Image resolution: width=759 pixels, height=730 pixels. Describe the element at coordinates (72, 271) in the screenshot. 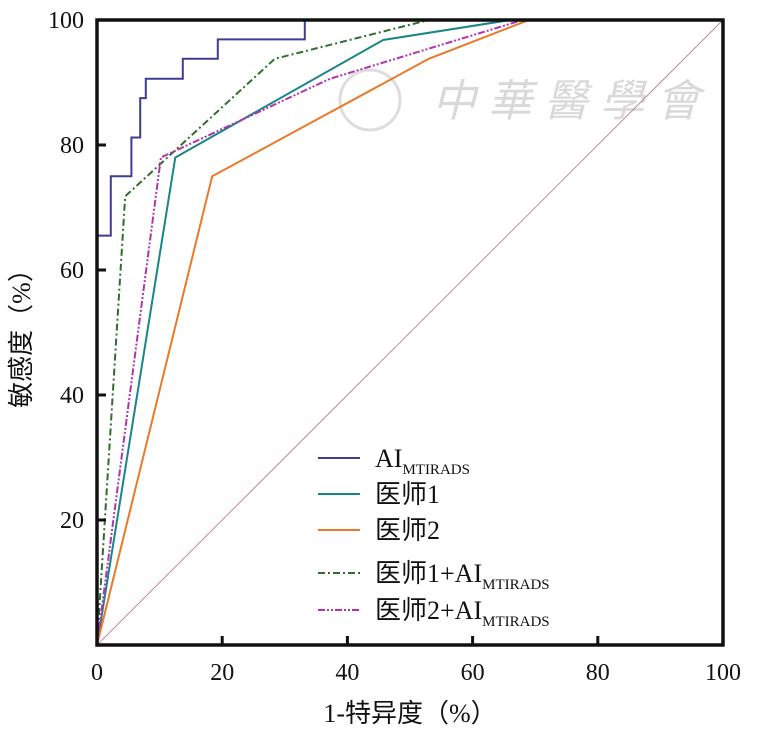

I see `y-tick-label: 60` at that location.